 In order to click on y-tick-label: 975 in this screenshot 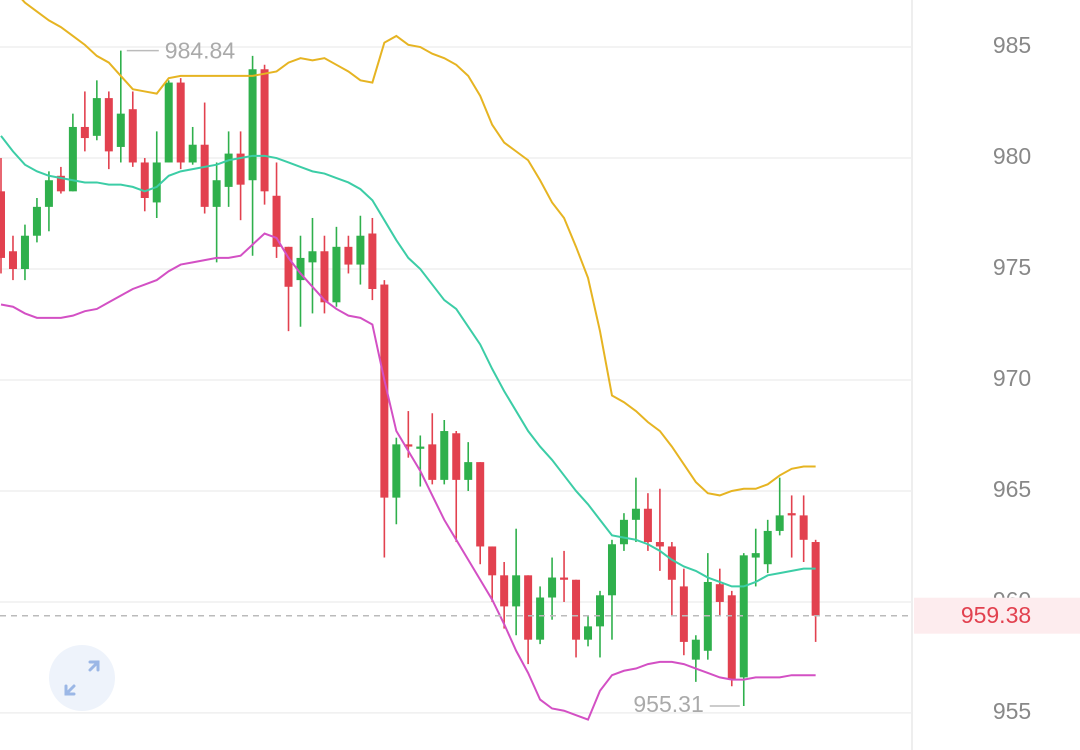, I will do `click(1012, 267)`.